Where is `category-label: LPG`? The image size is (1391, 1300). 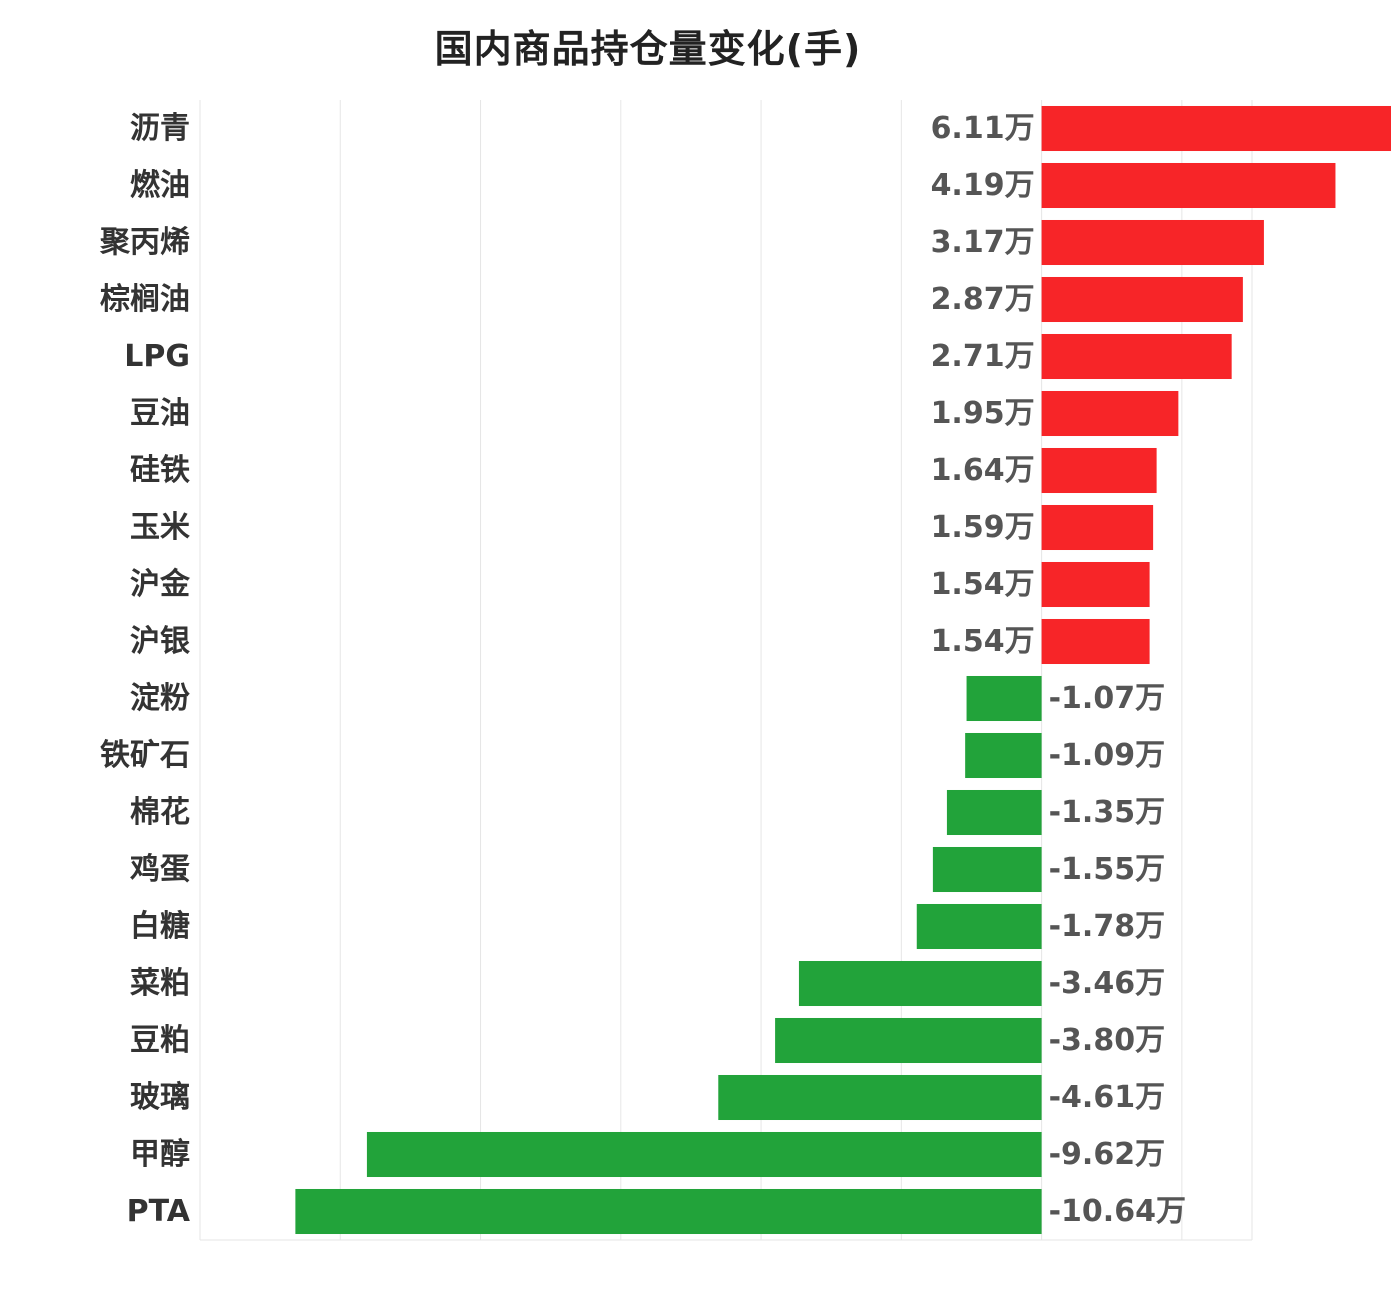
category-label: LPG is located at coordinates (157, 356).